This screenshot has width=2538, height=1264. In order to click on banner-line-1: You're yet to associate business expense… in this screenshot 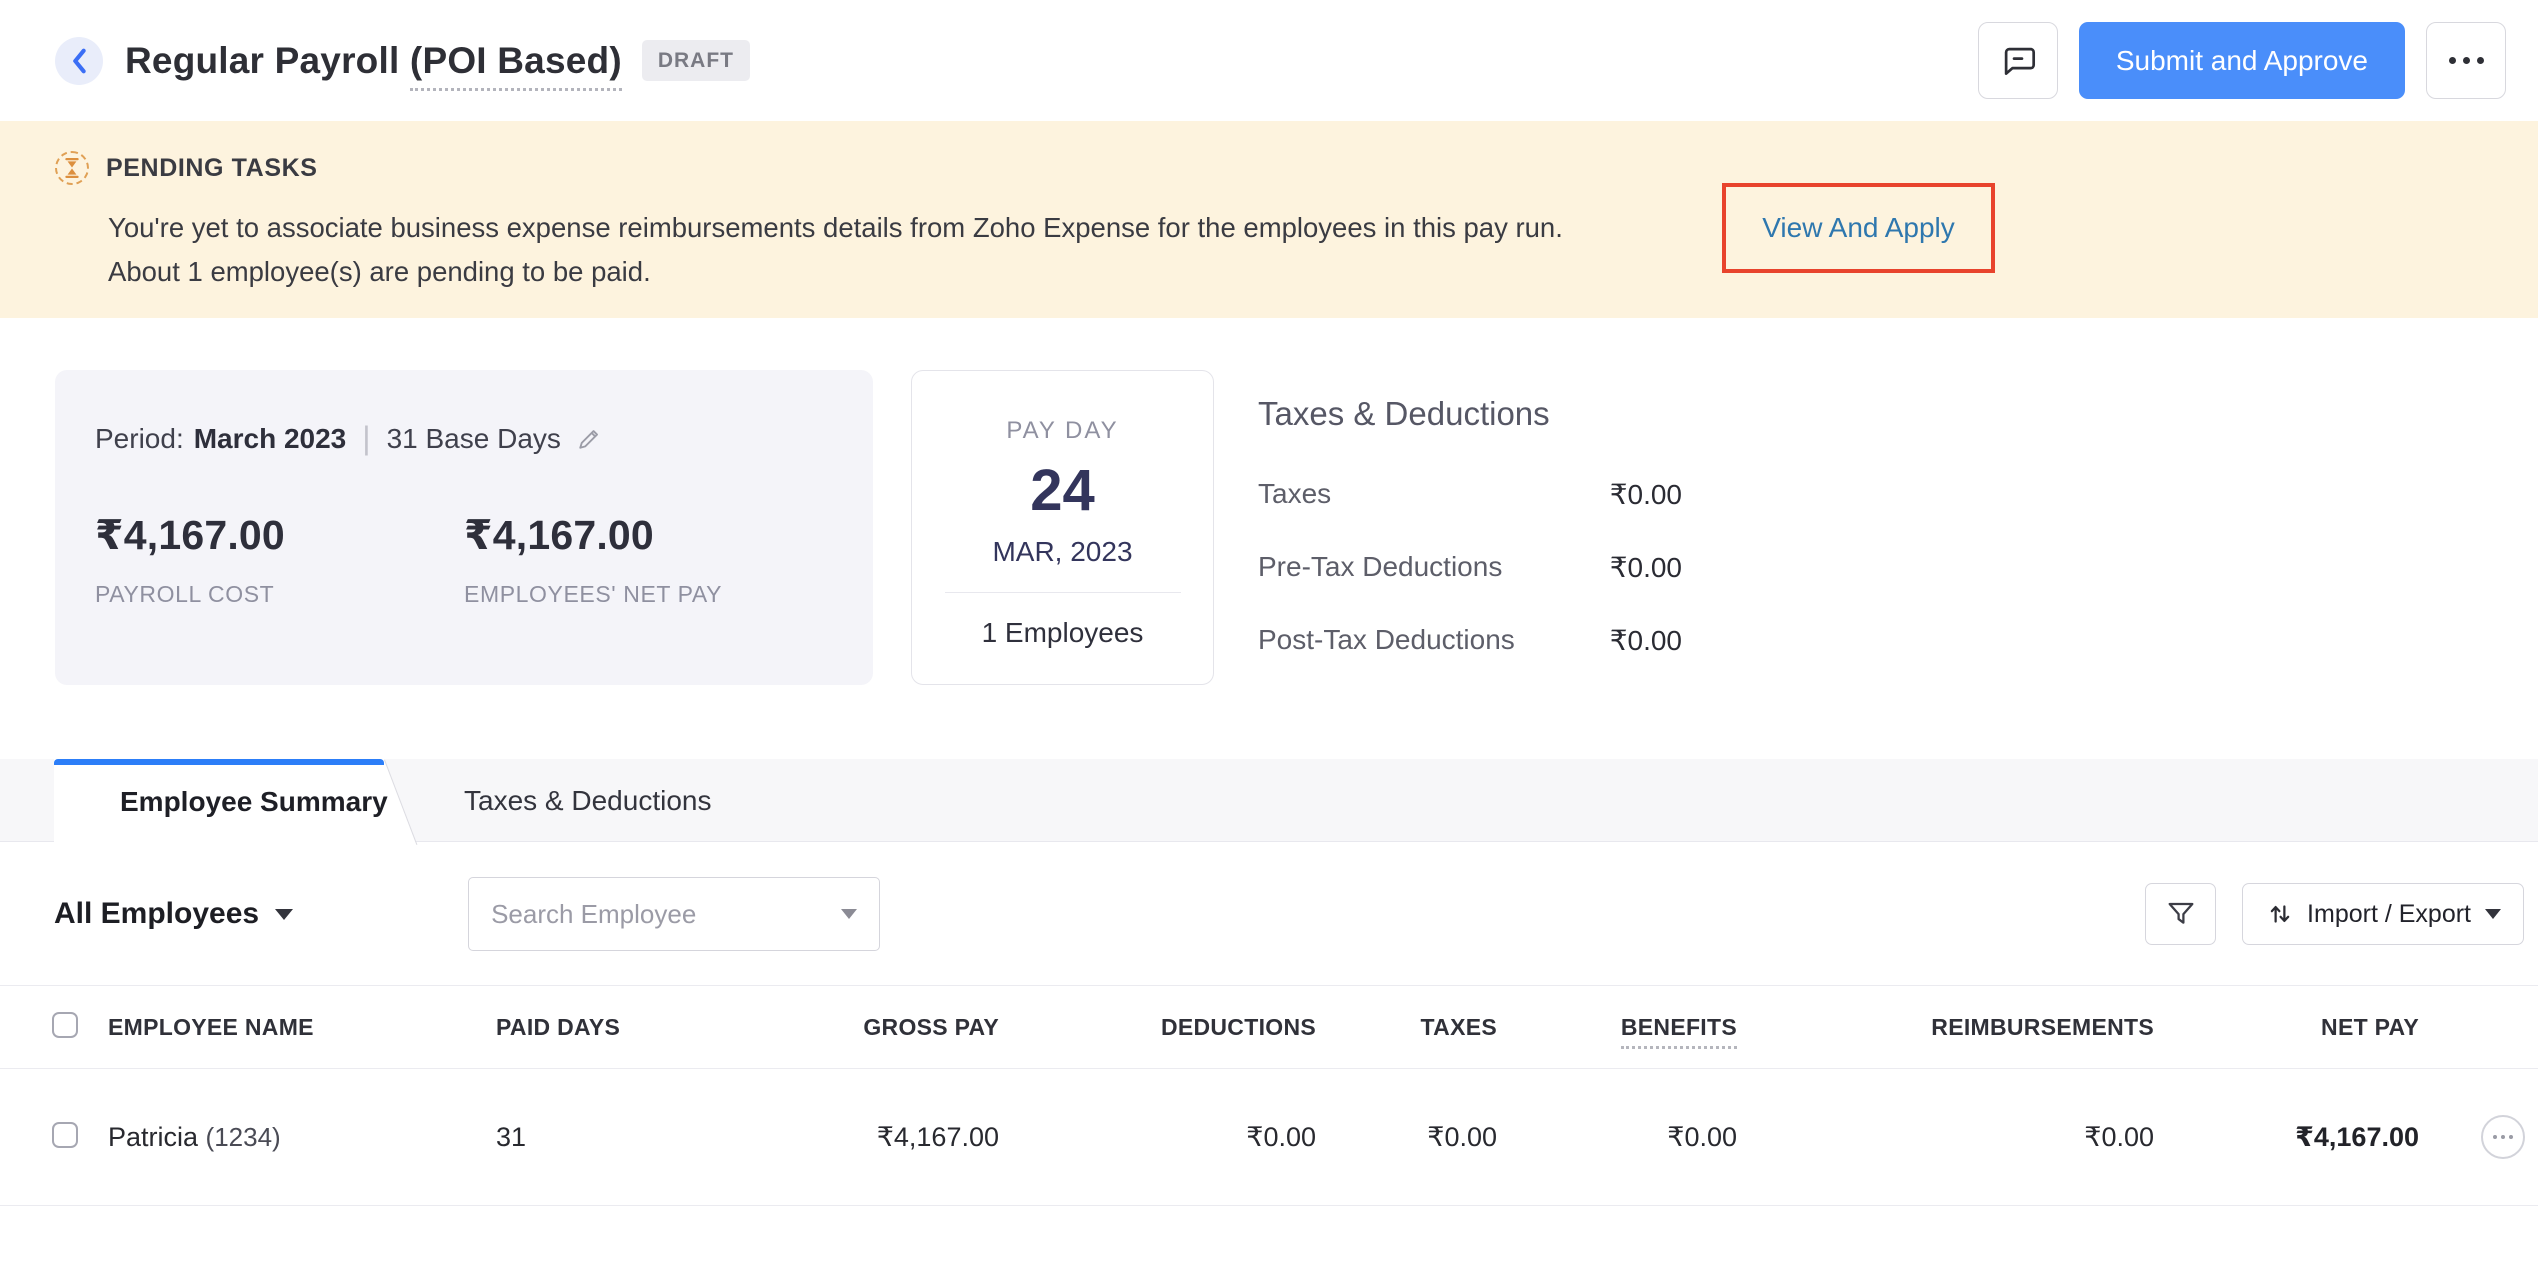, I will do `click(835, 227)`.